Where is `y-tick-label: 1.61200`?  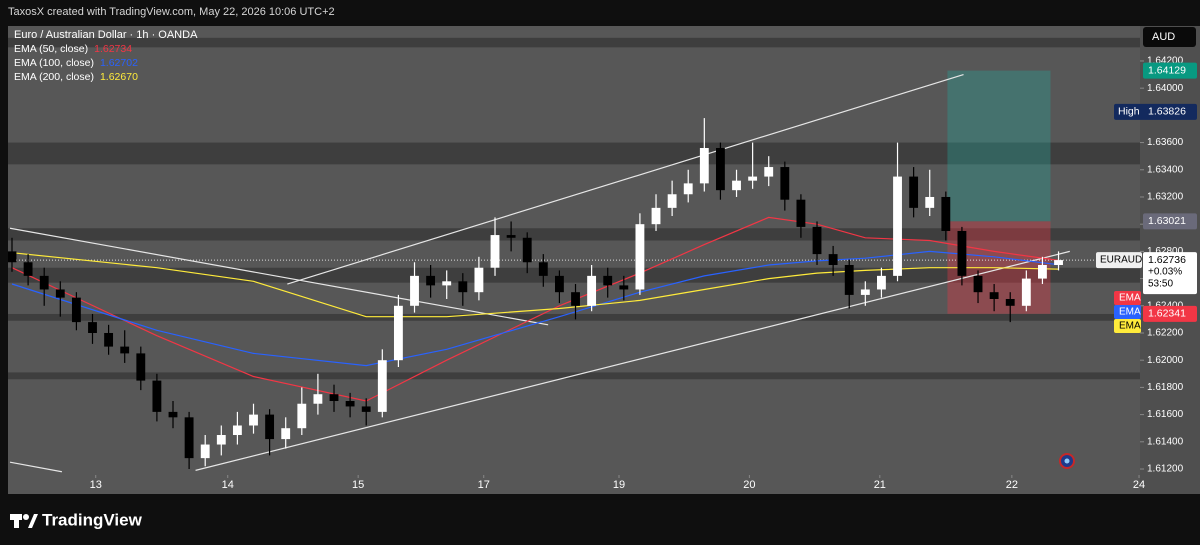 y-tick-label: 1.61200 is located at coordinates (1165, 469).